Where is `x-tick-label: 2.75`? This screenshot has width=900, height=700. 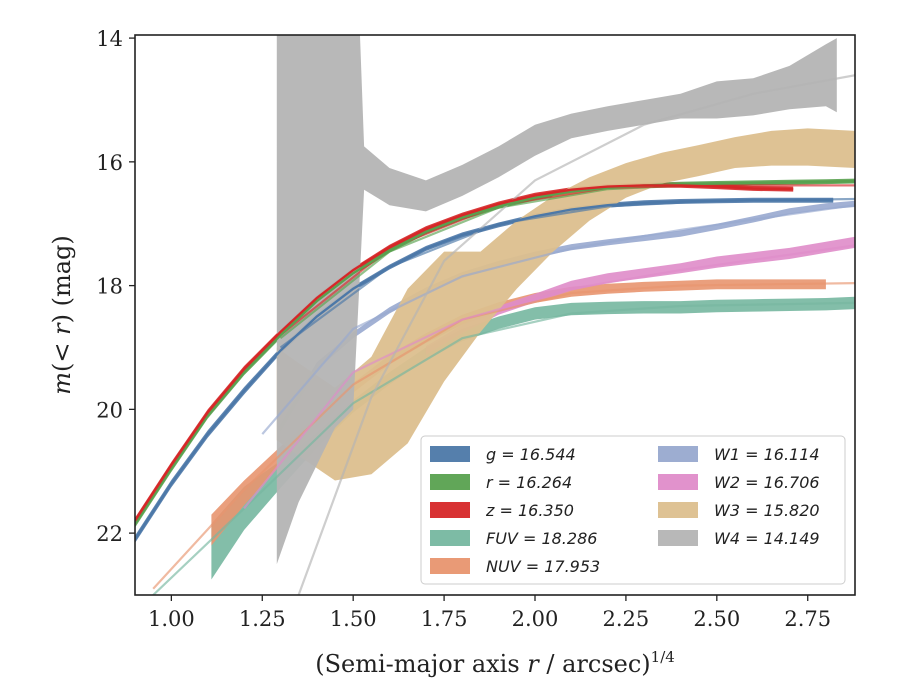 x-tick-label: 2.75 is located at coordinates (807, 619).